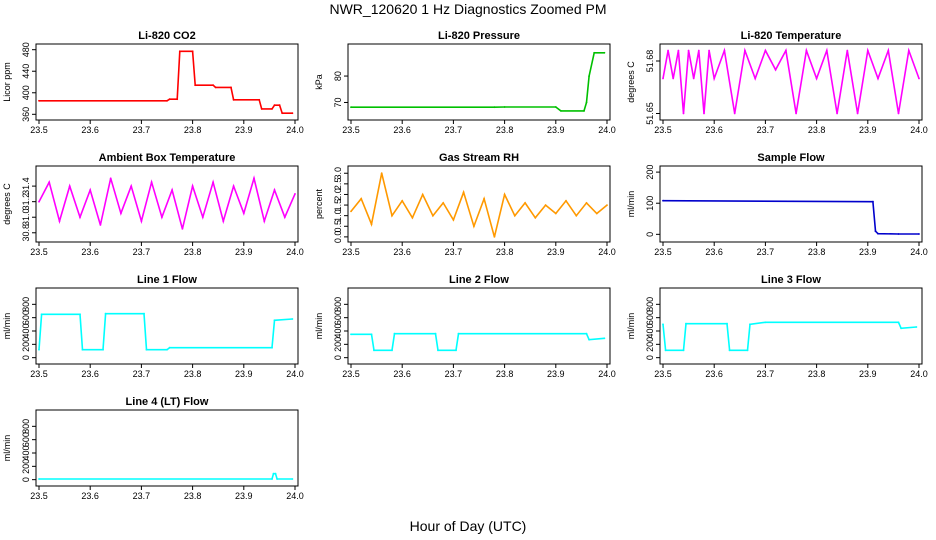 Image resolution: width=936 pixels, height=540 pixels. What do you see at coordinates (26, 202) in the screenshot?
I see `y-tick-label: 31.2` at bounding box center [26, 202].